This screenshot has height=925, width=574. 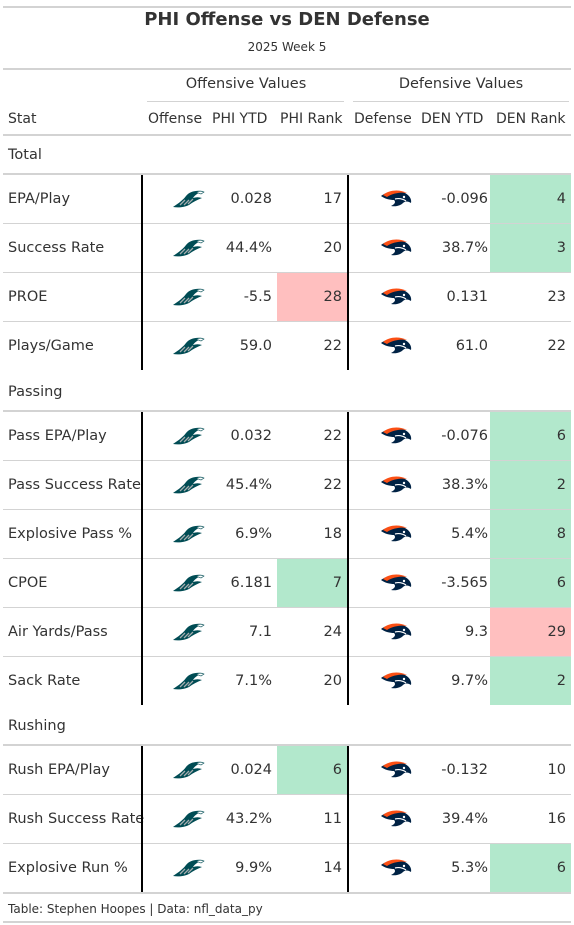 I want to click on bottom-border, so click(x=287, y=893).